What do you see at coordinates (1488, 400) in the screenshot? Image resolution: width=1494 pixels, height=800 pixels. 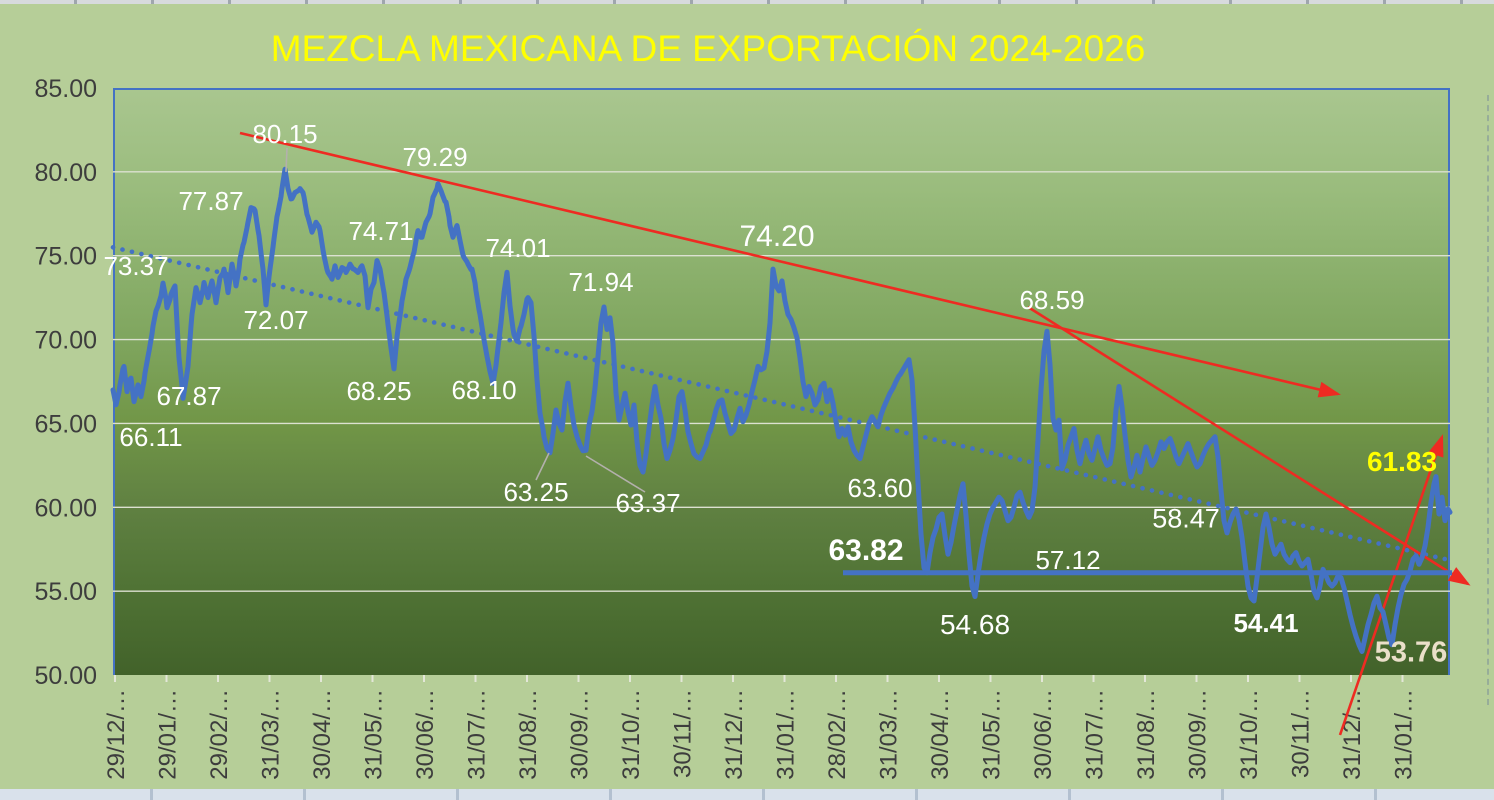 I see `excel-right-edge` at bounding box center [1488, 400].